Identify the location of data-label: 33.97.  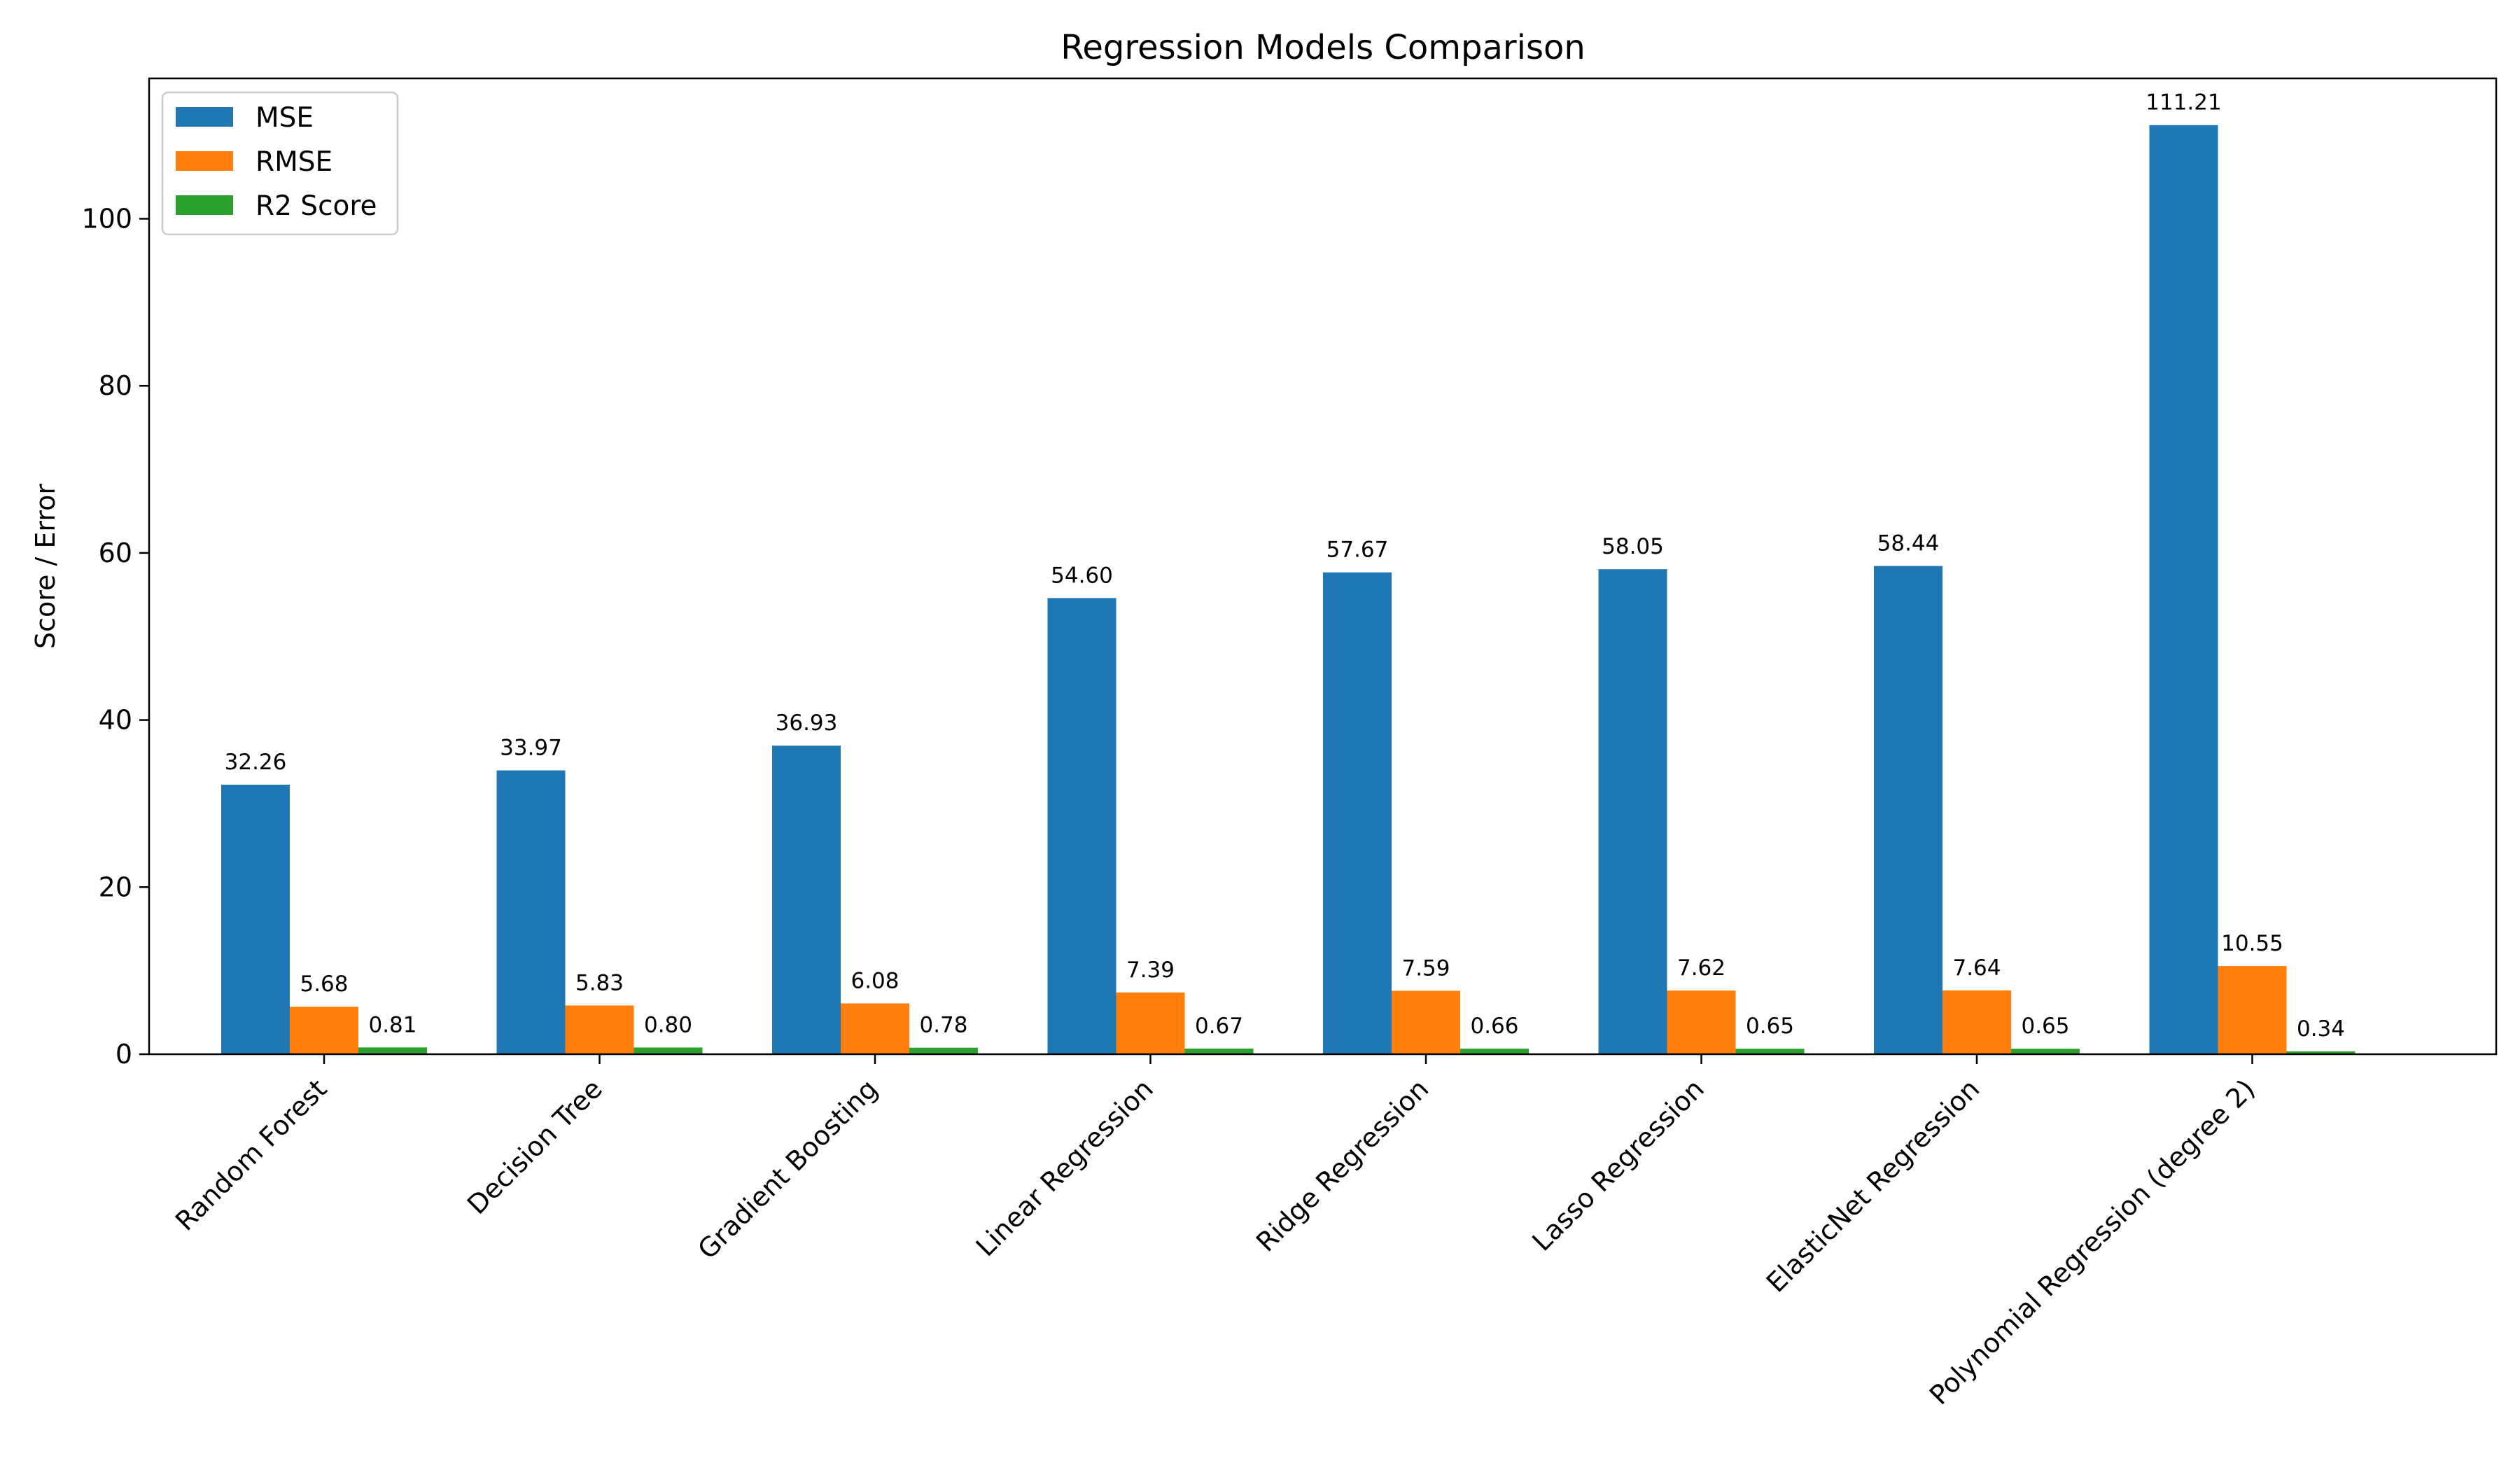
(531, 748).